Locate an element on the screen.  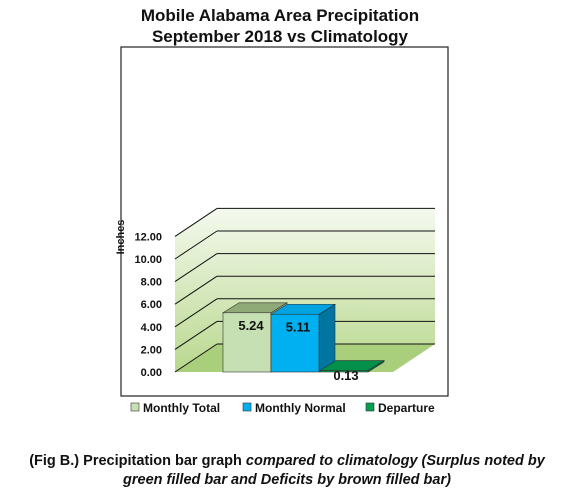
legend: Monthly Total Monthly Normal Departure is located at coordinates (282, 408).